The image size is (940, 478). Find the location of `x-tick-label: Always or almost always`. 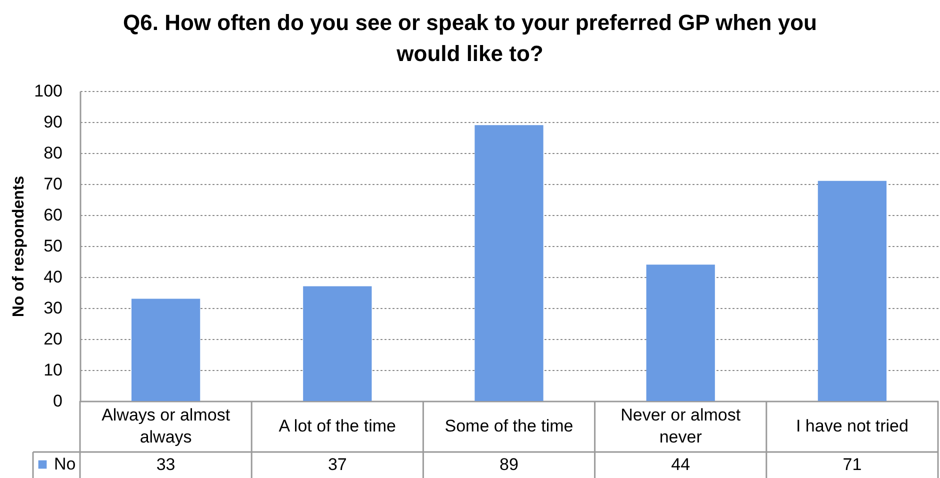

x-tick-label: Always or almost always is located at coordinates (166, 426).